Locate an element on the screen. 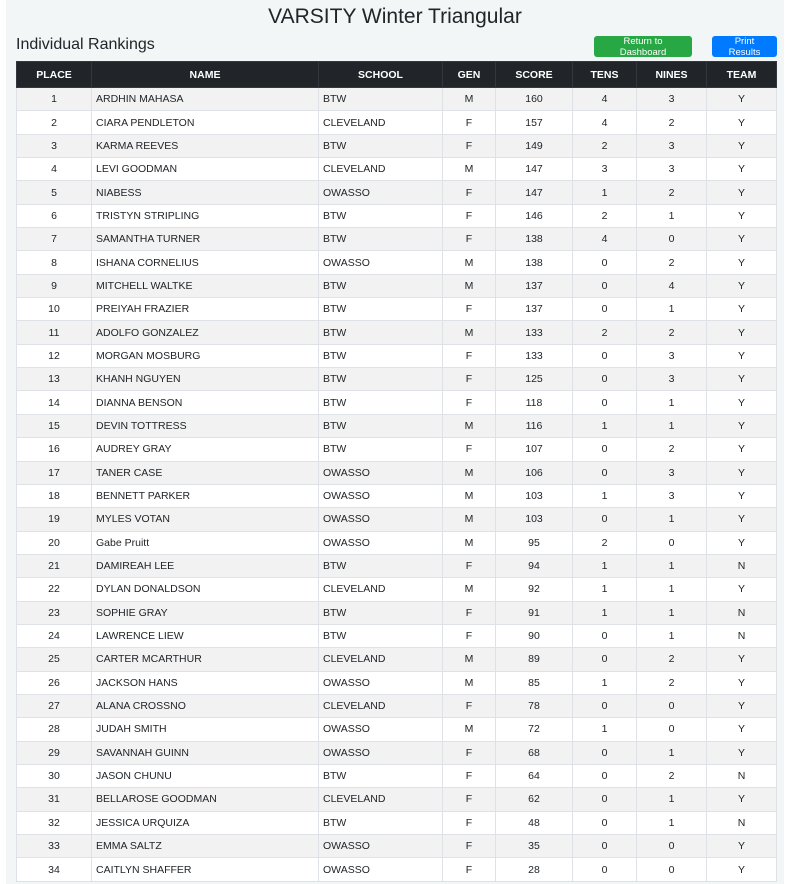 This screenshot has width=800, height=884. cell-score: 138 is located at coordinates (534, 262).